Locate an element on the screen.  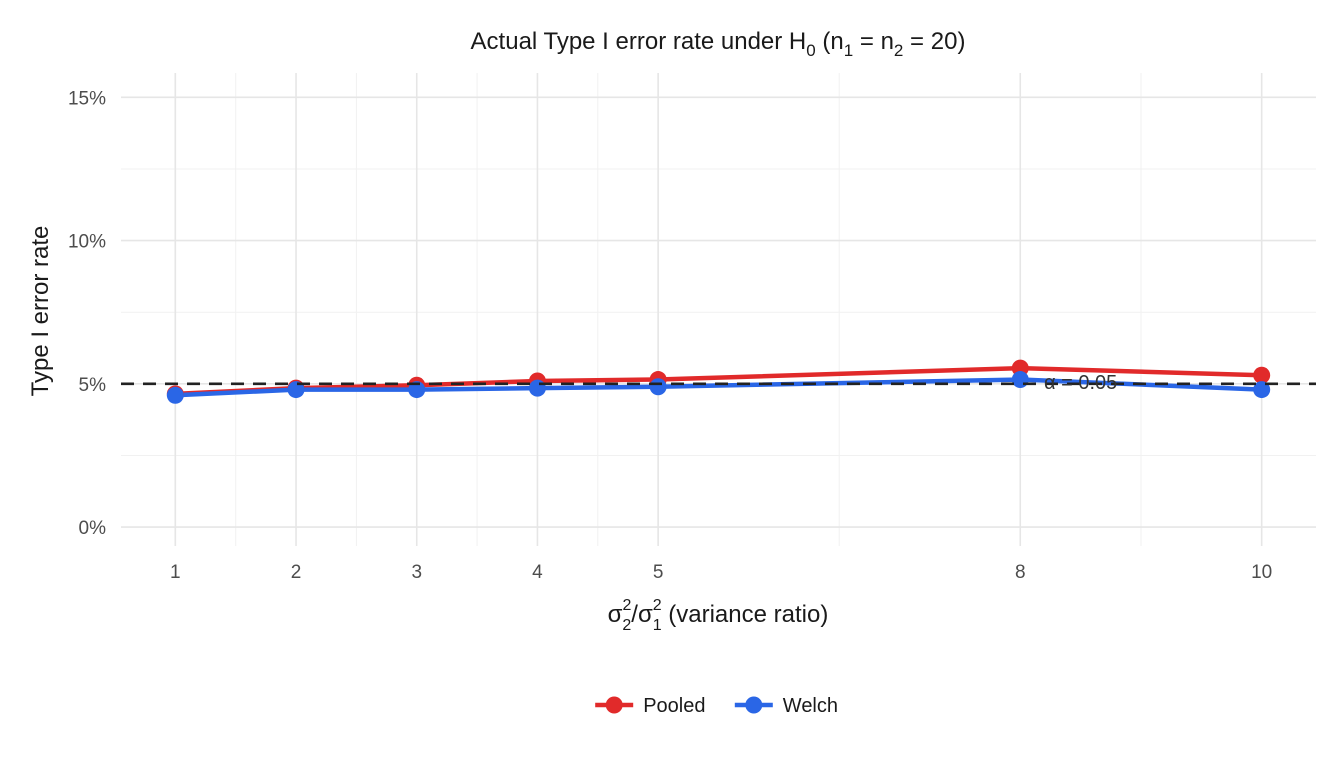
y-tick-label: 10% is located at coordinates (87, 242).